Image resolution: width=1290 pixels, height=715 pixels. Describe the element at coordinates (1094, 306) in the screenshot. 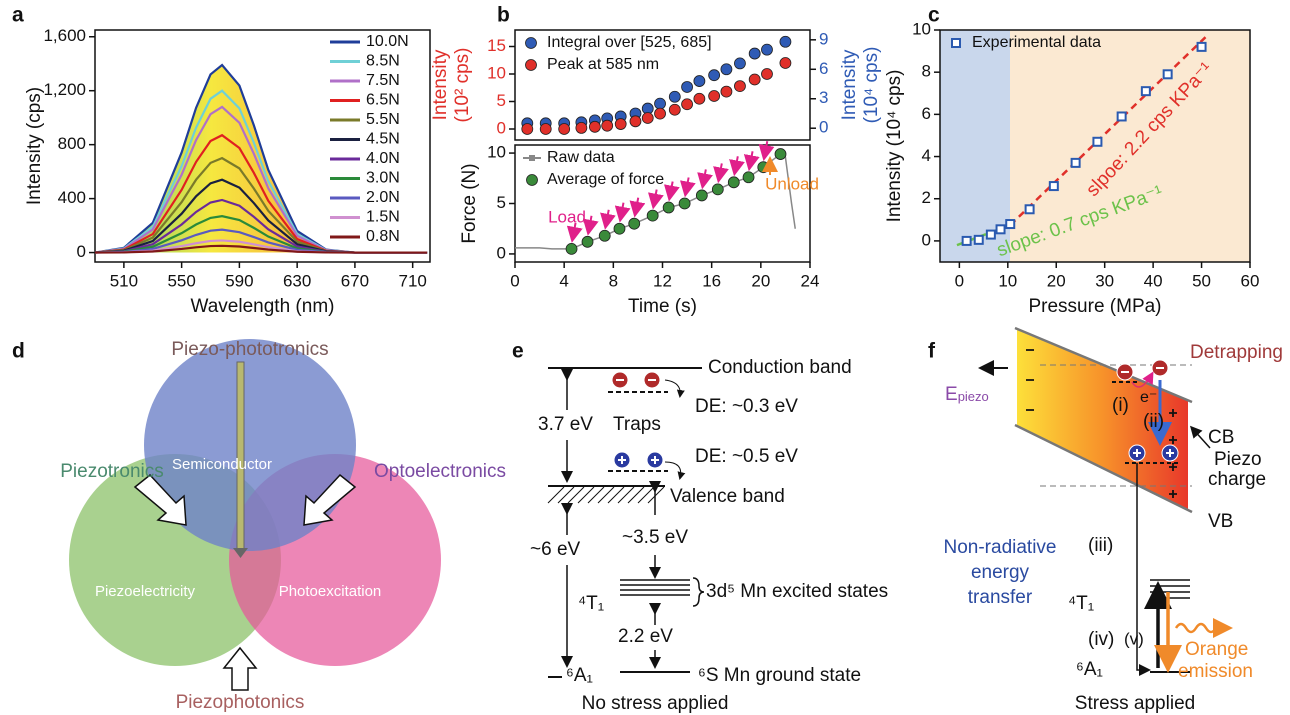

I see `x-axis-label: Pressure (MPa)` at that location.